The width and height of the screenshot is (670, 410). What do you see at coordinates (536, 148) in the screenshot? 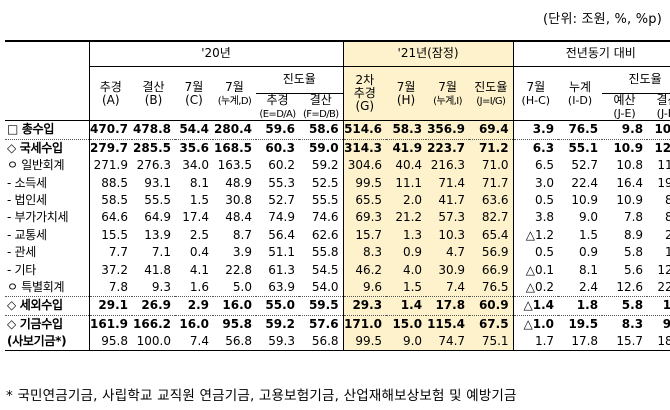
I see `cell-value: 6.3` at bounding box center [536, 148].